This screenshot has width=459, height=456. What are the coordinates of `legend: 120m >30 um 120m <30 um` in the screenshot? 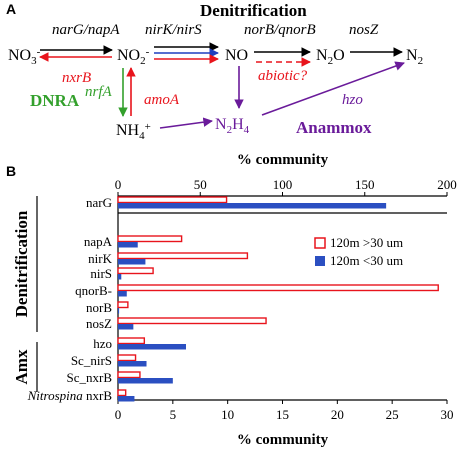 It's located at (358, 251).